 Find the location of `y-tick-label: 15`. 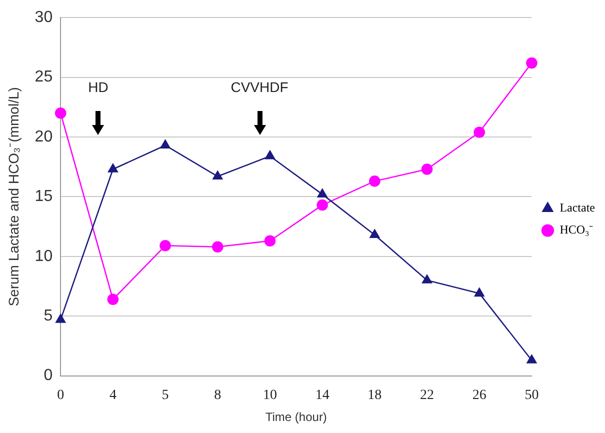

y-tick-label: 15 is located at coordinates (43, 197).